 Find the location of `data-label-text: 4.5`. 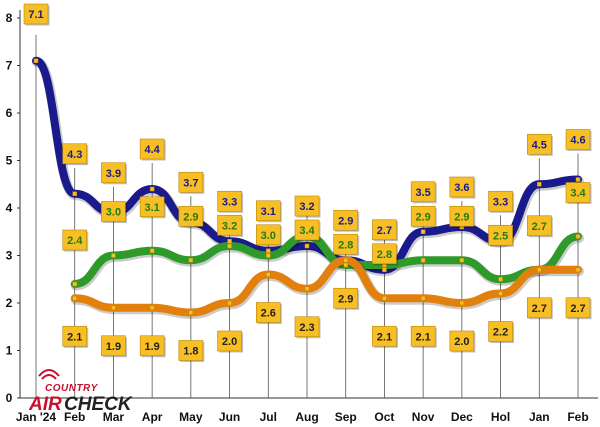

data-label-text: 4.5 is located at coordinates (539, 145).